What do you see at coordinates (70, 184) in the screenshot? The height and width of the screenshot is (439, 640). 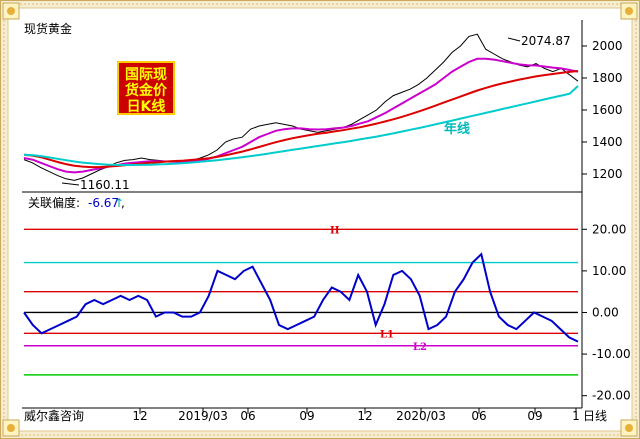 I see `low-leader` at bounding box center [70, 184].